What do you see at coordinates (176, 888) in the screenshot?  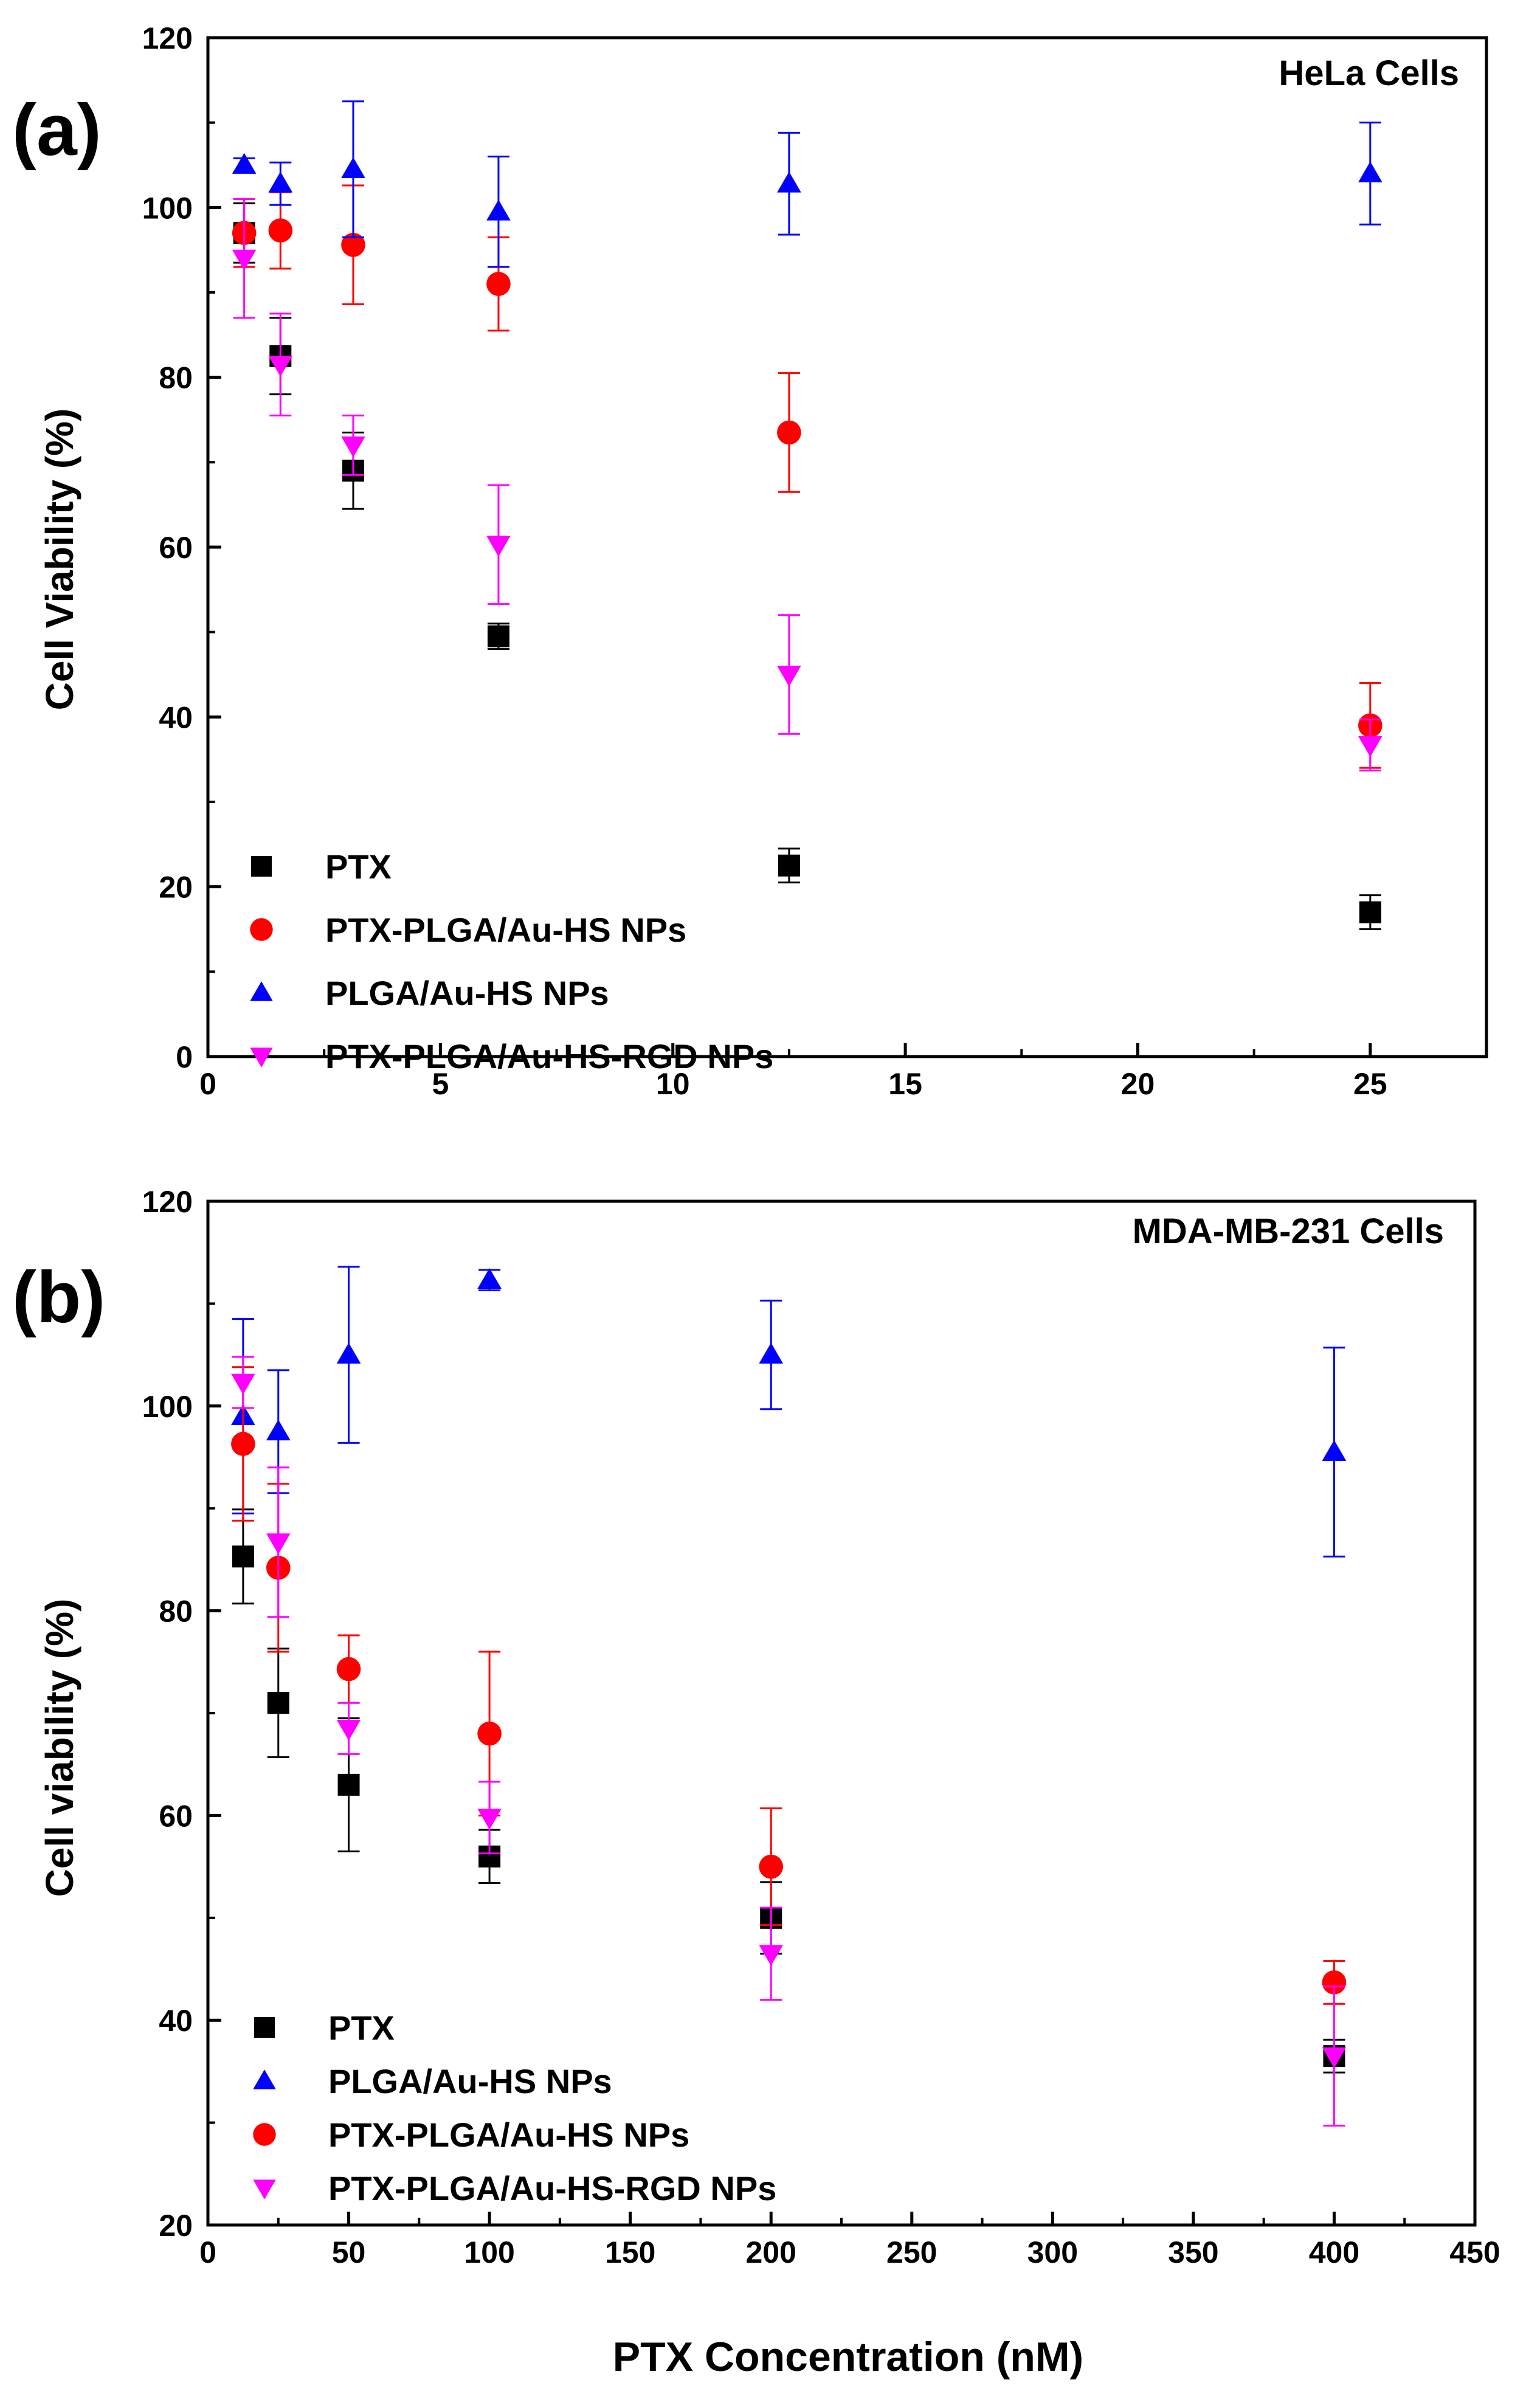 I see `panel-a-y-tick-label: 20` at bounding box center [176, 888].